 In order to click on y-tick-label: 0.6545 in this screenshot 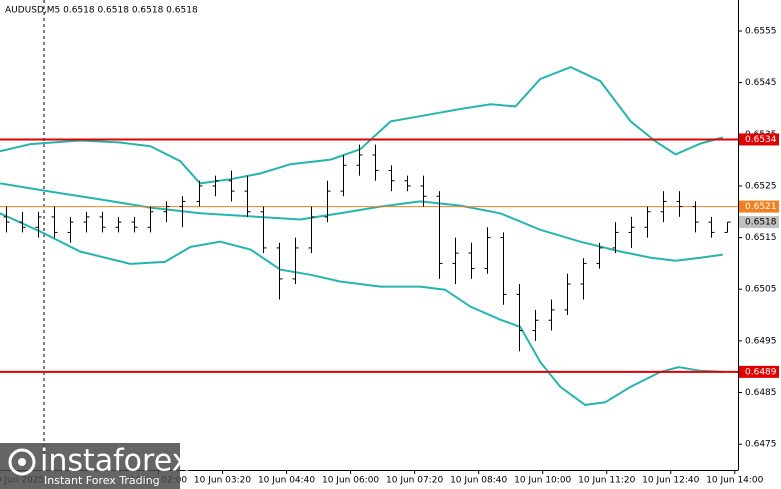, I will do `click(761, 83)`.